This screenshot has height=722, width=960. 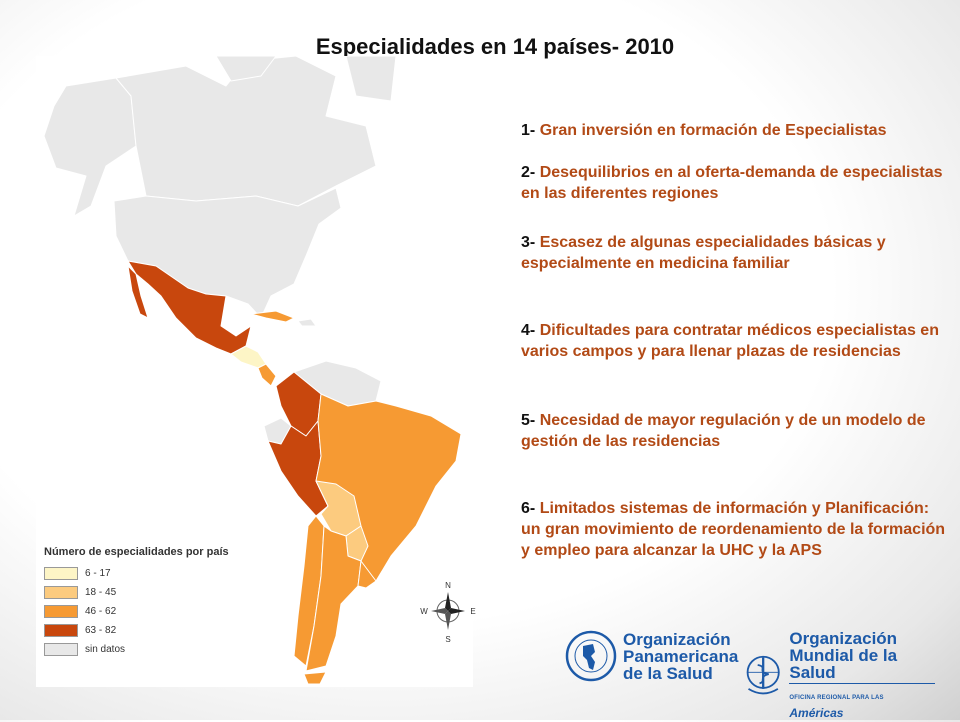 I want to click on legend-item-sin-datos: sin datos, so click(x=159, y=649).